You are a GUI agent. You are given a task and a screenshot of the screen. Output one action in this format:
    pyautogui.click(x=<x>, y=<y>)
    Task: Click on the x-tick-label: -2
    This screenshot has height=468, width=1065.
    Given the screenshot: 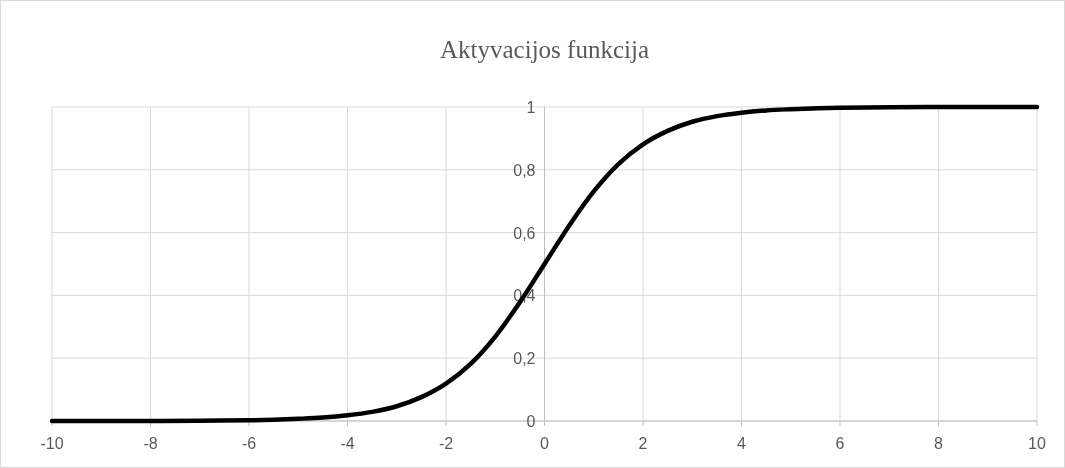 What is the action you would take?
    pyautogui.click(x=446, y=443)
    